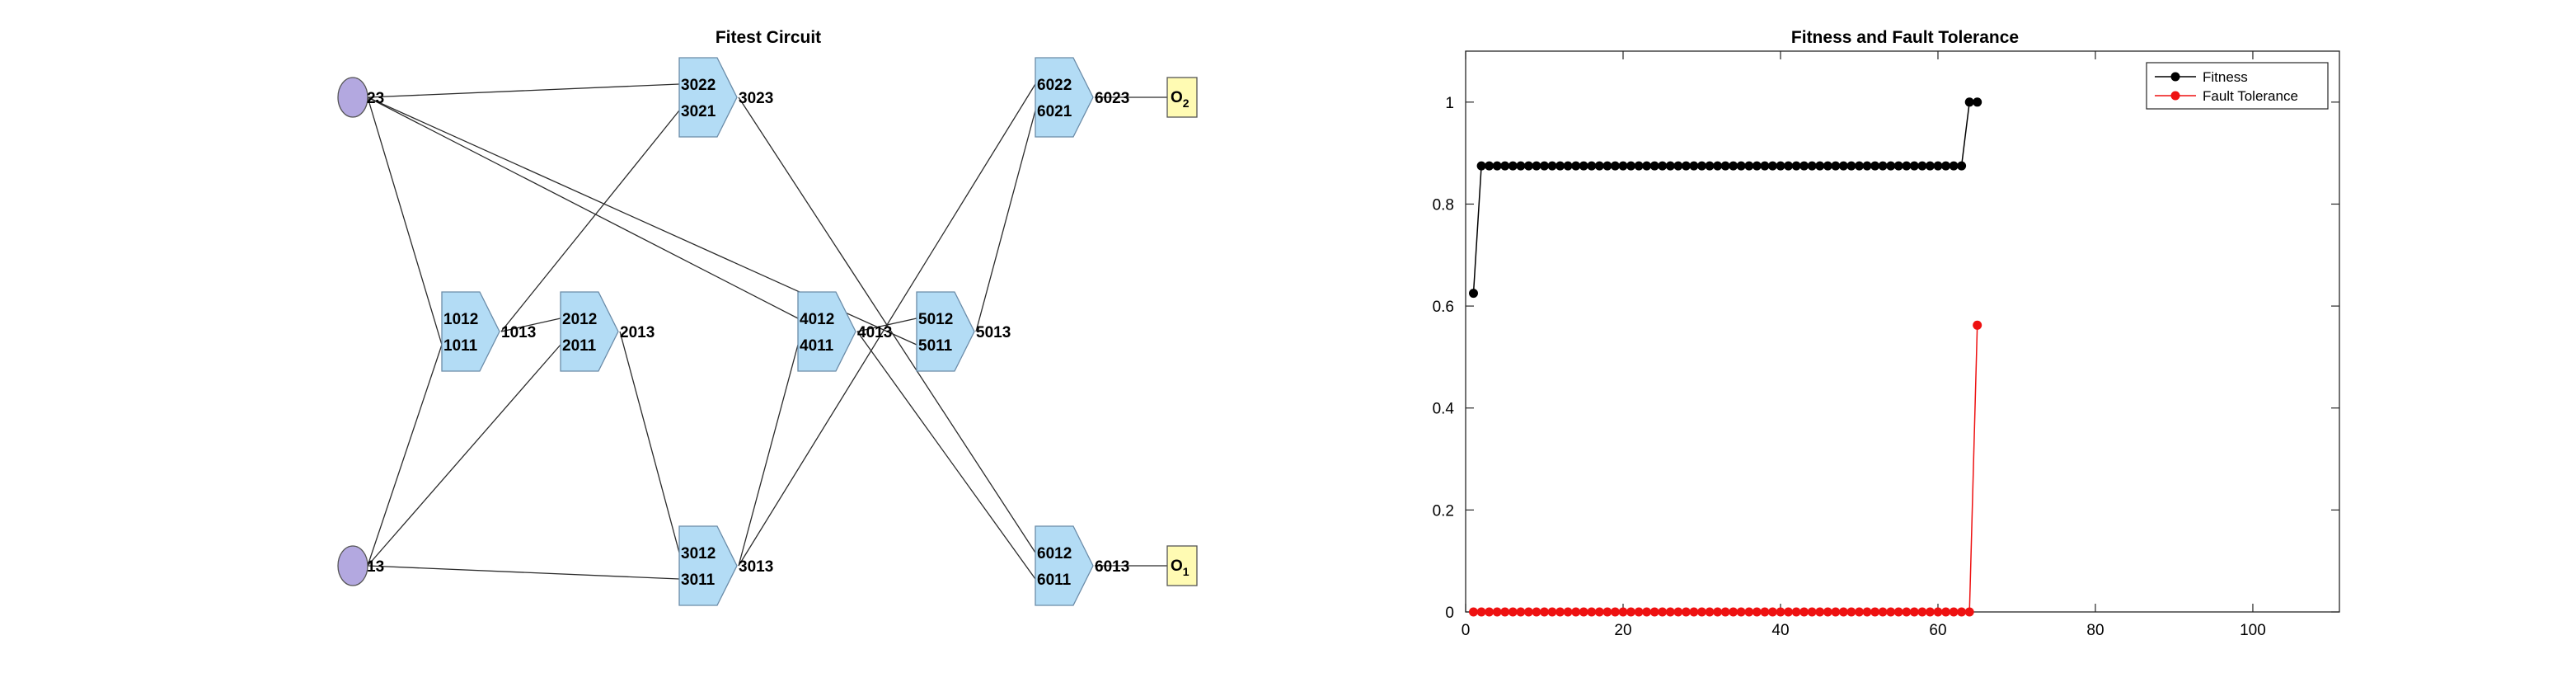 This screenshot has height=687, width=2576. What do you see at coordinates (1186, 571) in the screenshot?
I see `output-subscript: 1` at bounding box center [1186, 571].